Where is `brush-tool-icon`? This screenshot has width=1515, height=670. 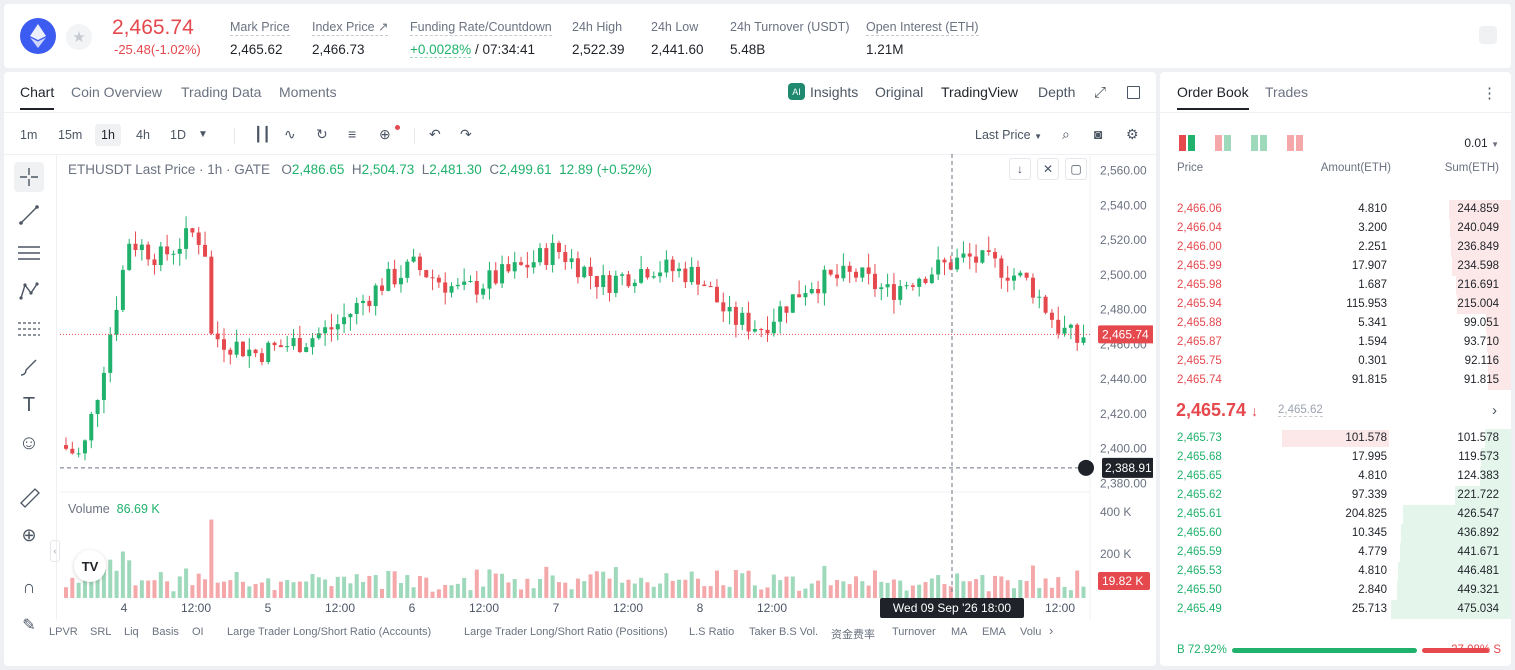
brush-tool-icon is located at coordinates (29, 367).